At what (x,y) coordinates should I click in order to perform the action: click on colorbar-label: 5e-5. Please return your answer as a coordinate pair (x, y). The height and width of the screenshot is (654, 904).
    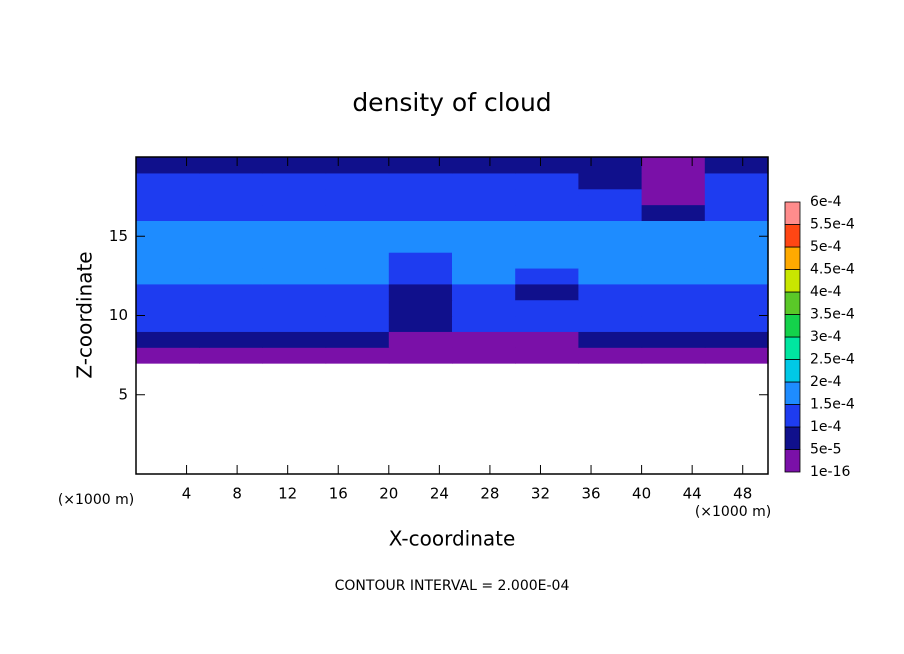
    Looking at the image, I should click on (825, 450).